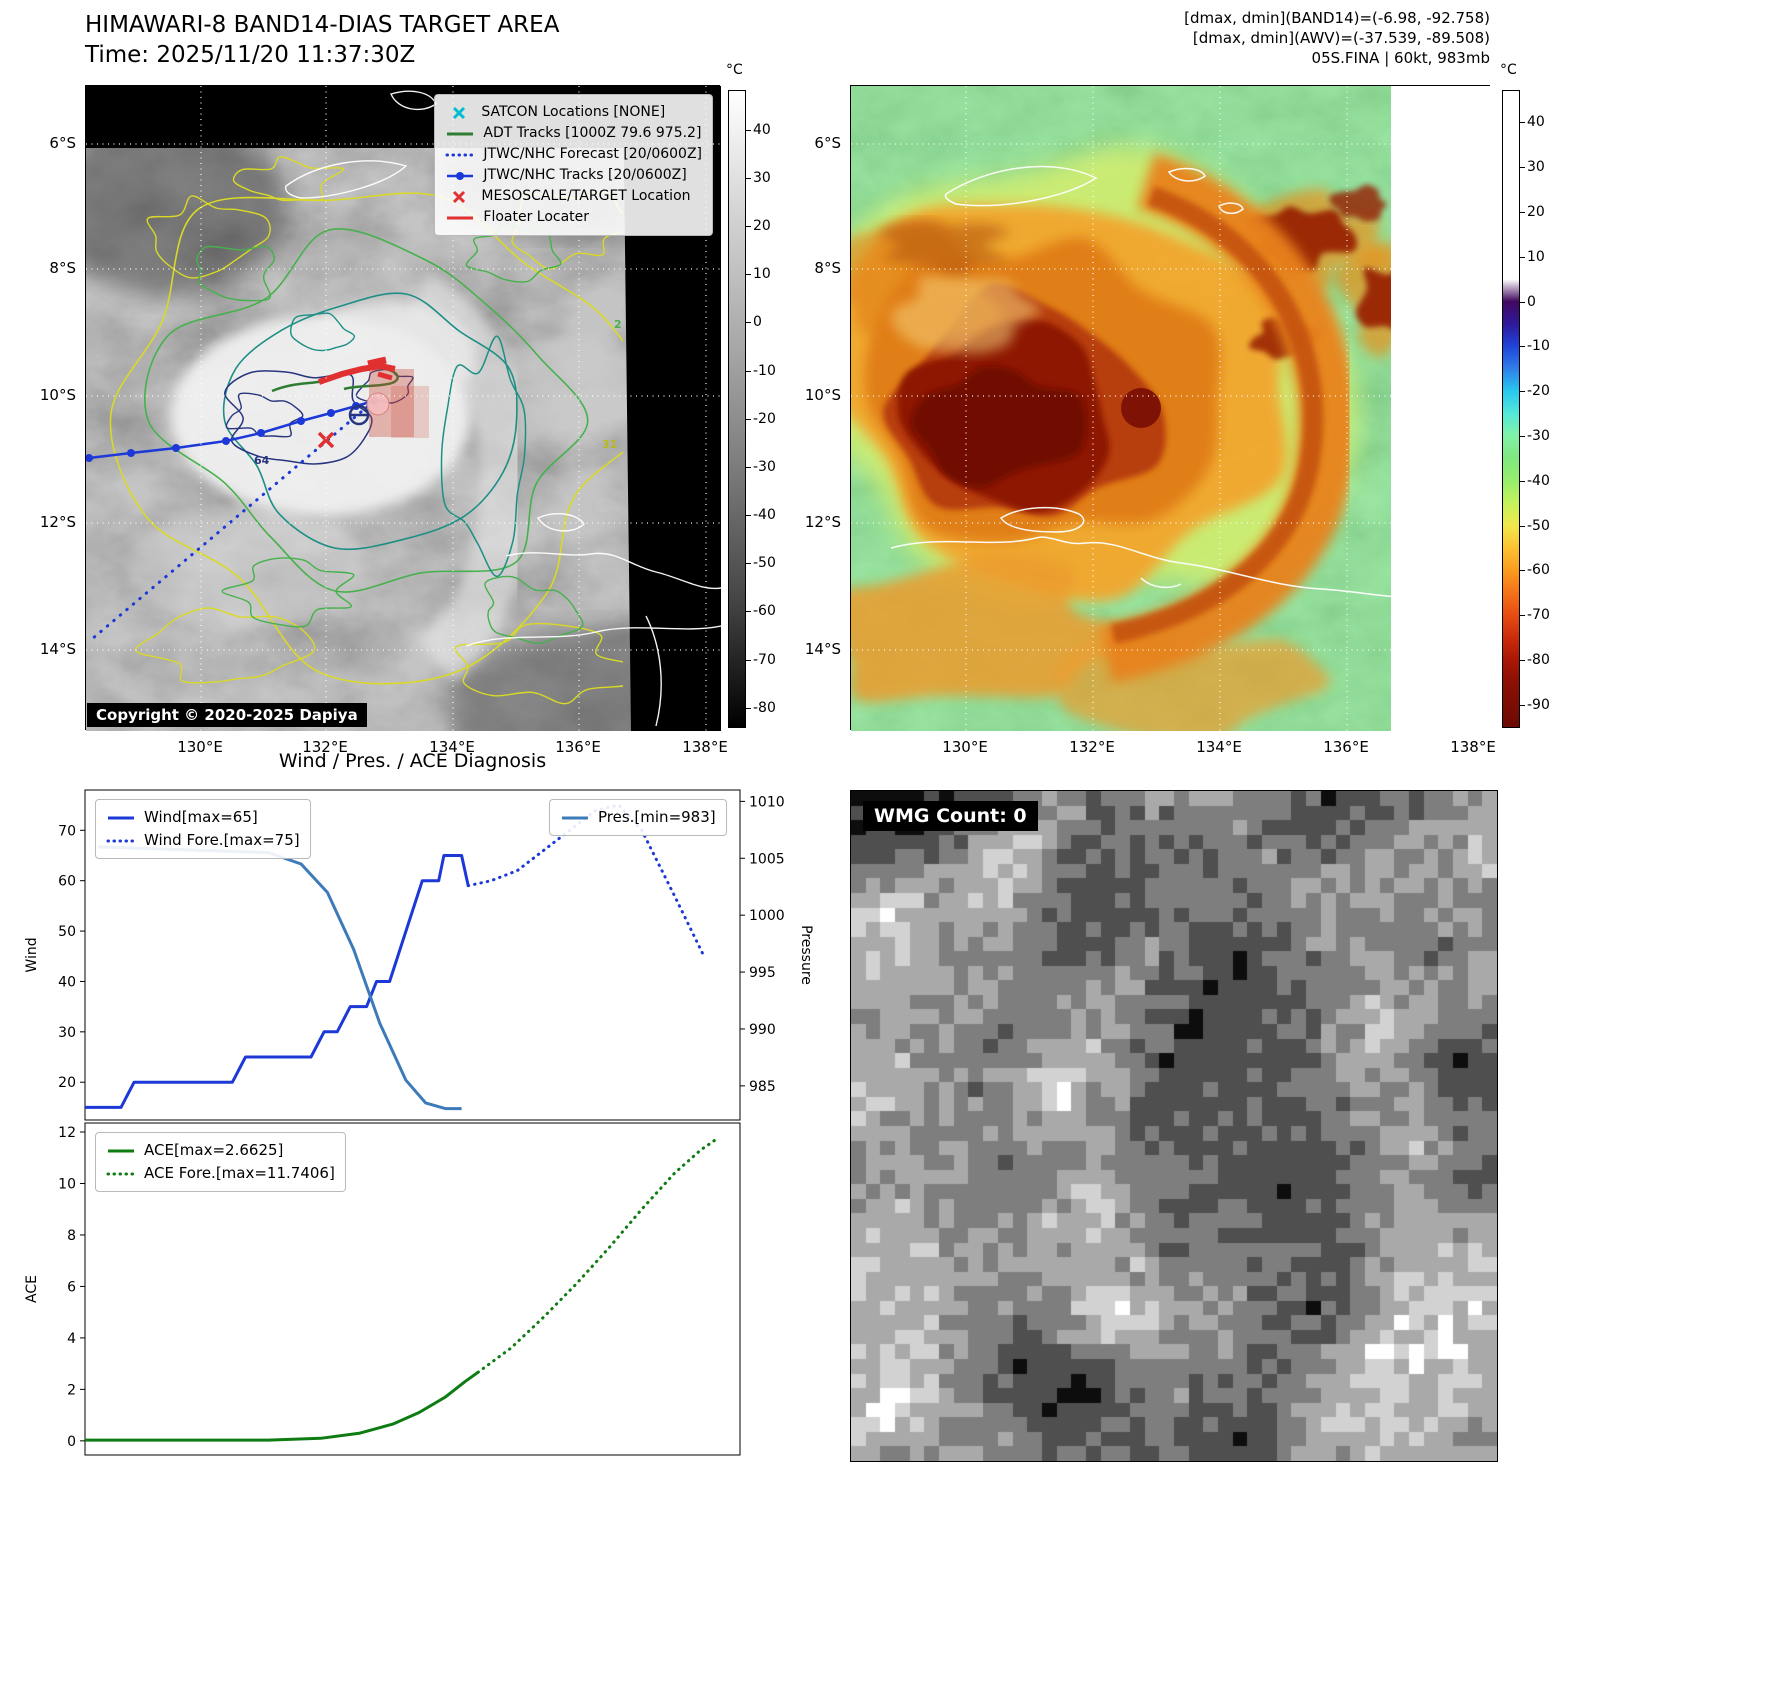 This screenshot has height=1690, width=1788. What do you see at coordinates (1536, 256) in the screenshot?
I see `colorbar-tick-label: 10` at bounding box center [1536, 256].